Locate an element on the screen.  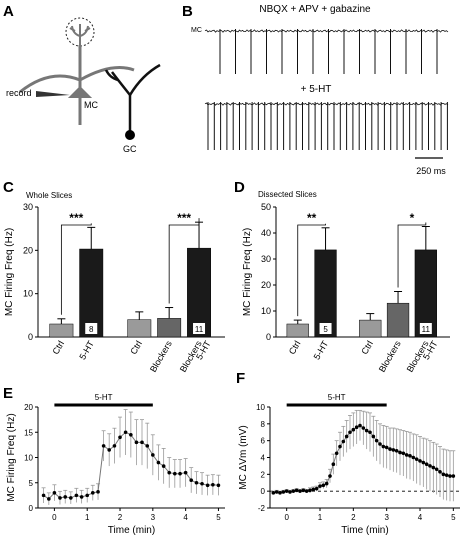
panel-f-letter: F is located at coordinates (240, 378).